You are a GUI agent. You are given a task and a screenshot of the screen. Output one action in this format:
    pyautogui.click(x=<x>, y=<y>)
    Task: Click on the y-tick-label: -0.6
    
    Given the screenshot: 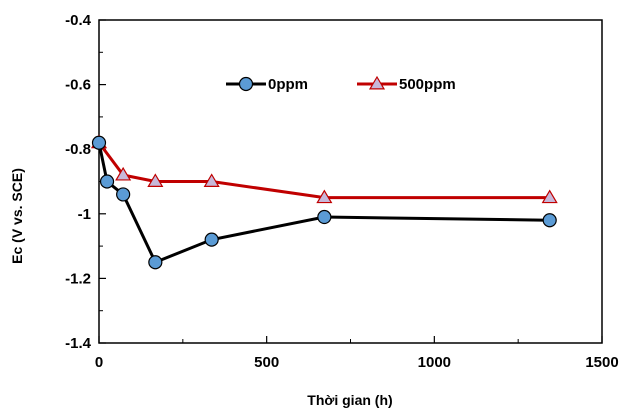 What is the action you would take?
    pyautogui.click(x=78, y=85)
    